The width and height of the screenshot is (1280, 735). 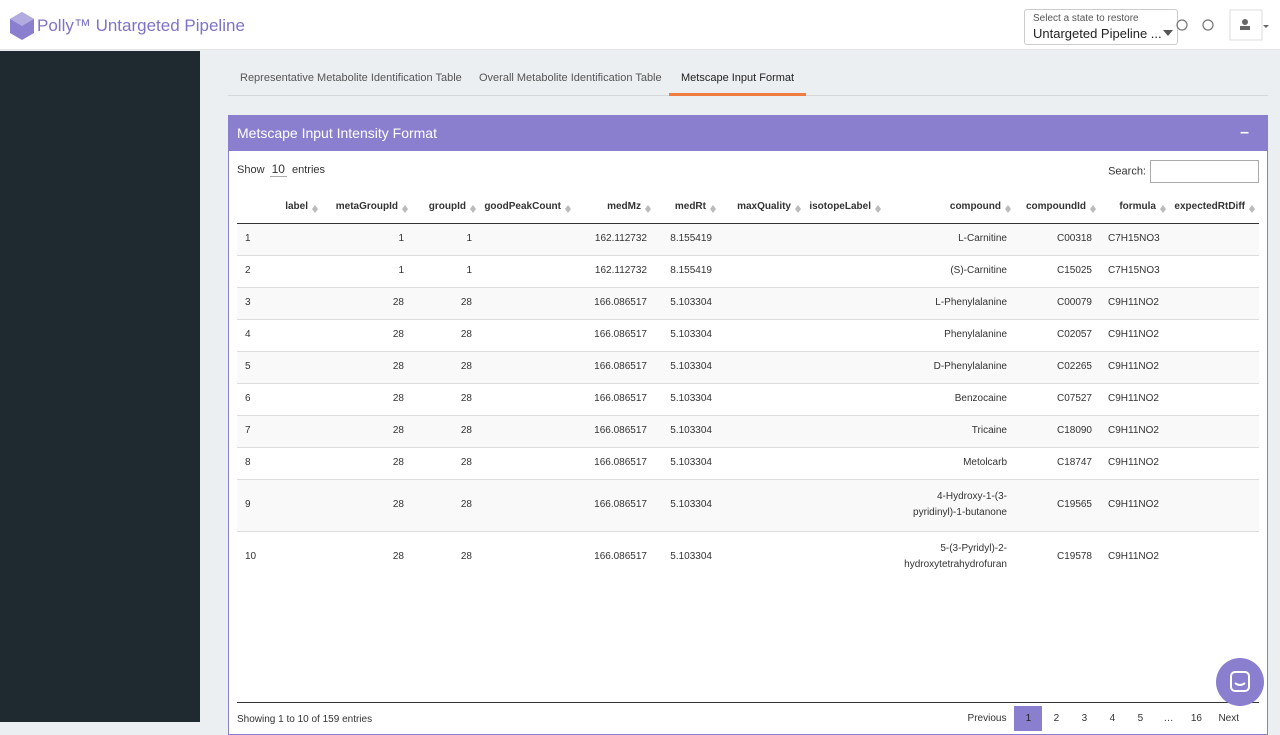 What do you see at coordinates (1057, 302) in the screenshot?
I see `table-cell: C00079` at bounding box center [1057, 302].